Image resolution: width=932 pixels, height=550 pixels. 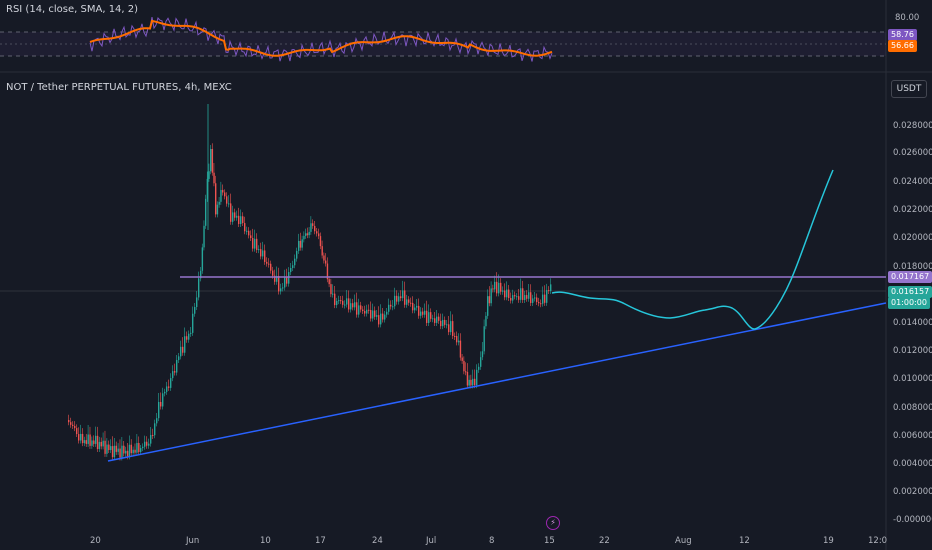 What do you see at coordinates (912, 126) in the screenshot?
I see `price-tick: 0.028000` at bounding box center [912, 126].